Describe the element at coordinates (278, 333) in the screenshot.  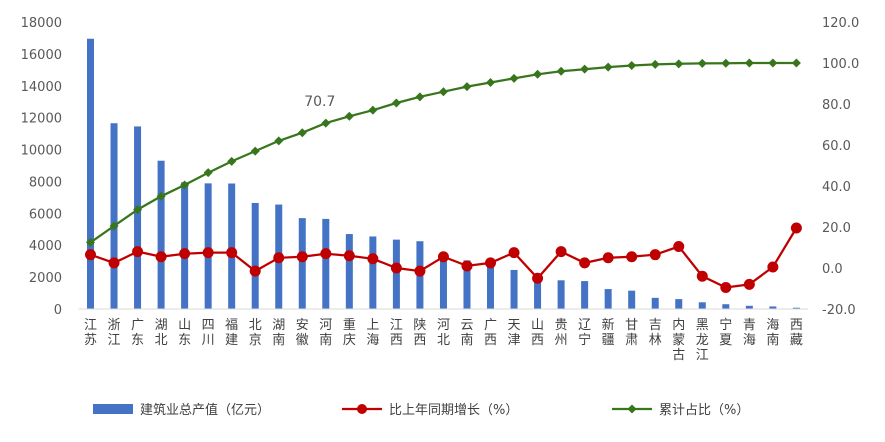
I see `category-label: 湖南` at that location.